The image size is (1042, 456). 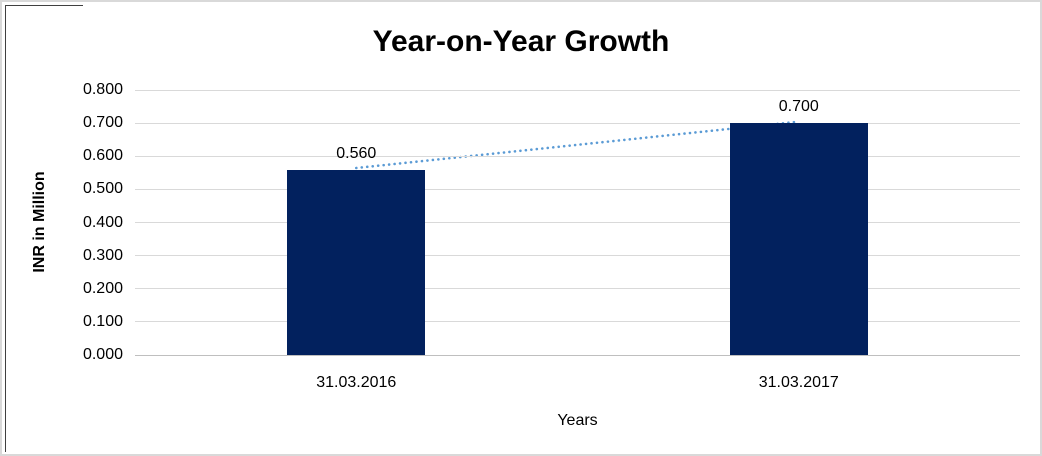 I want to click on y-tick-label: 0.400, so click(x=102, y=222).